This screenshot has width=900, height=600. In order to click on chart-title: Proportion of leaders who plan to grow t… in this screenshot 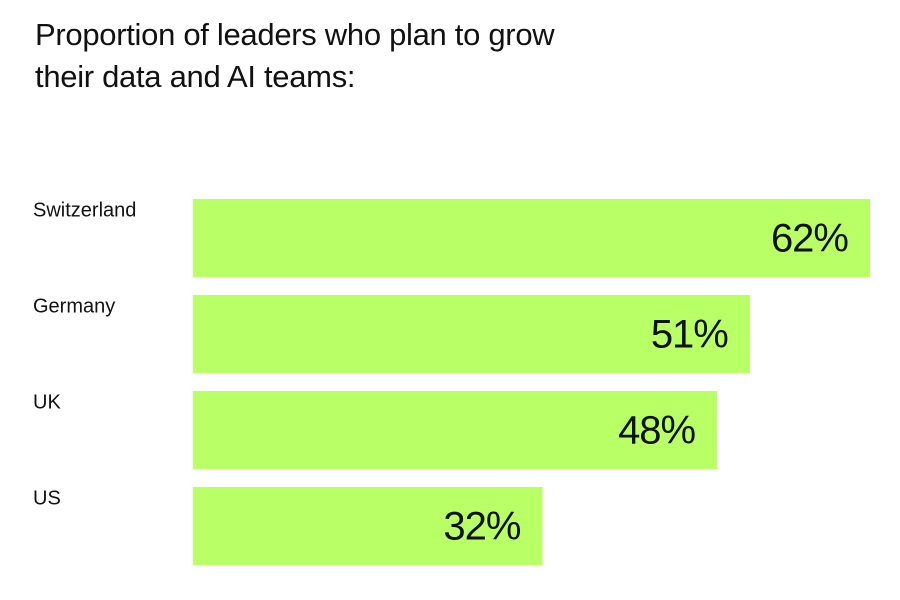, I will do `click(295, 55)`.